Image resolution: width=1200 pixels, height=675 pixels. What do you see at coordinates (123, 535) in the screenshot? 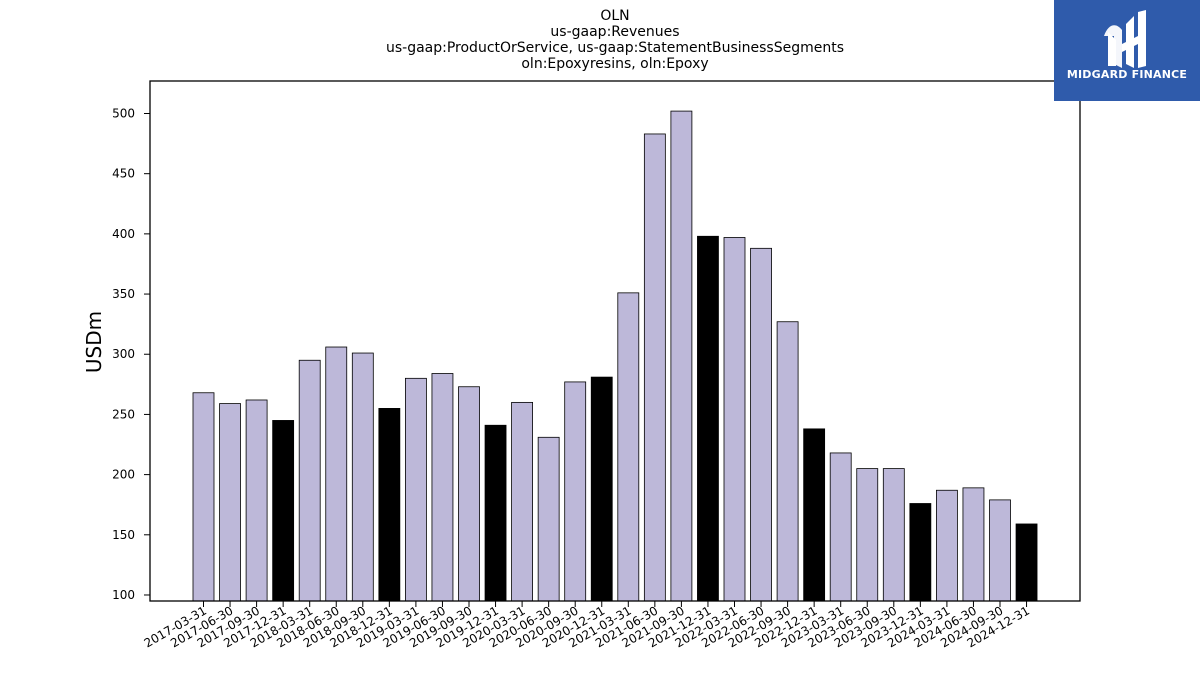
I see `y-tick-label: 150` at bounding box center [123, 535].